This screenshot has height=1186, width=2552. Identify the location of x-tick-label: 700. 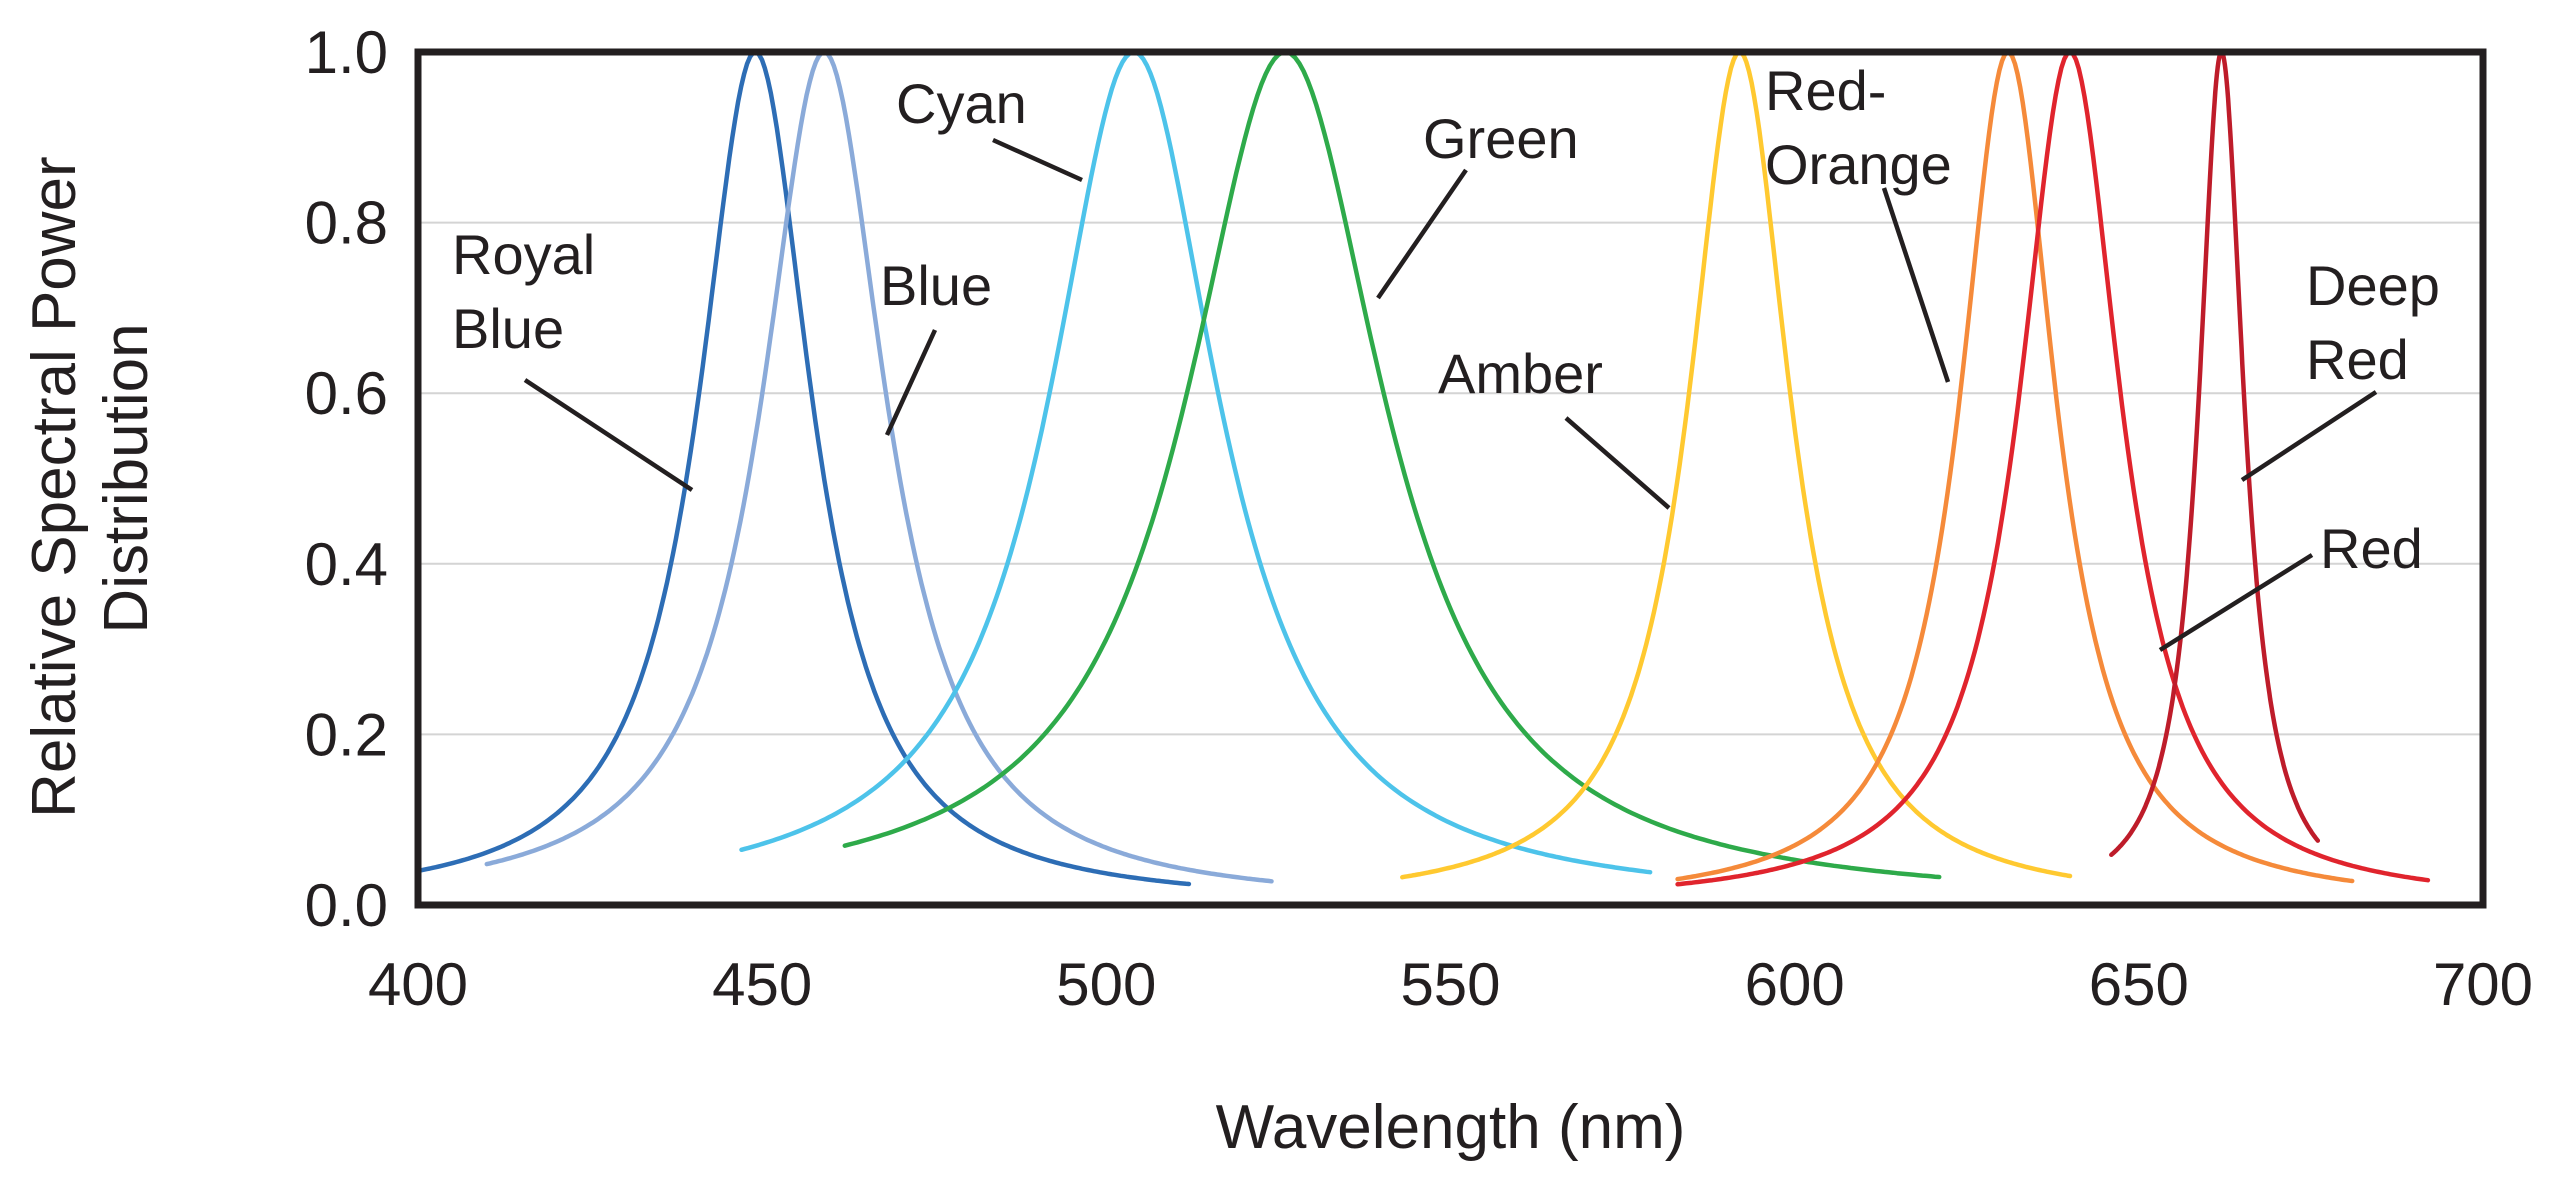
(2483, 984).